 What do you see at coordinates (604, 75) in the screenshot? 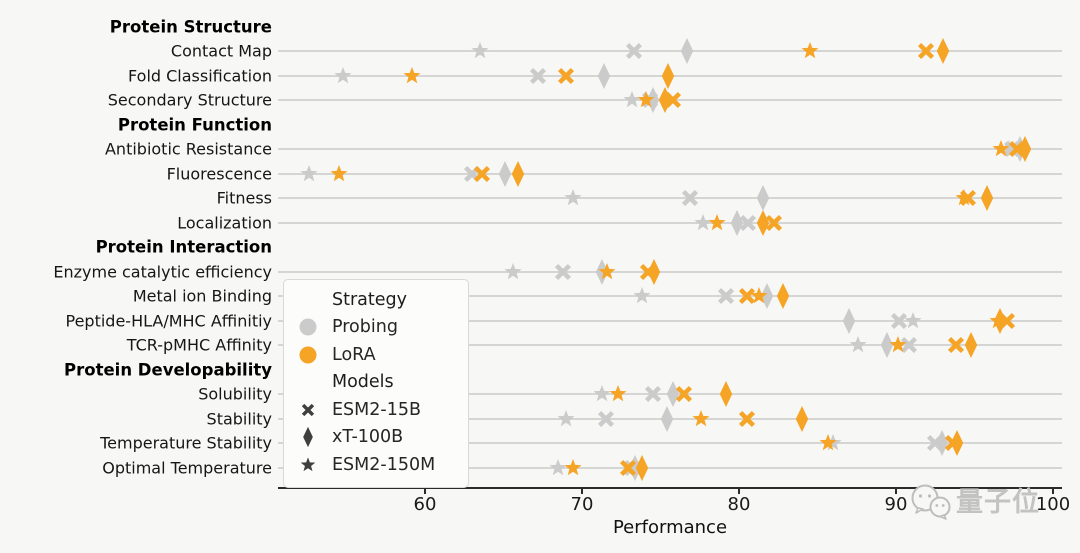
I see `xt-100b-probing-point-fold-classification` at bounding box center [604, 75].